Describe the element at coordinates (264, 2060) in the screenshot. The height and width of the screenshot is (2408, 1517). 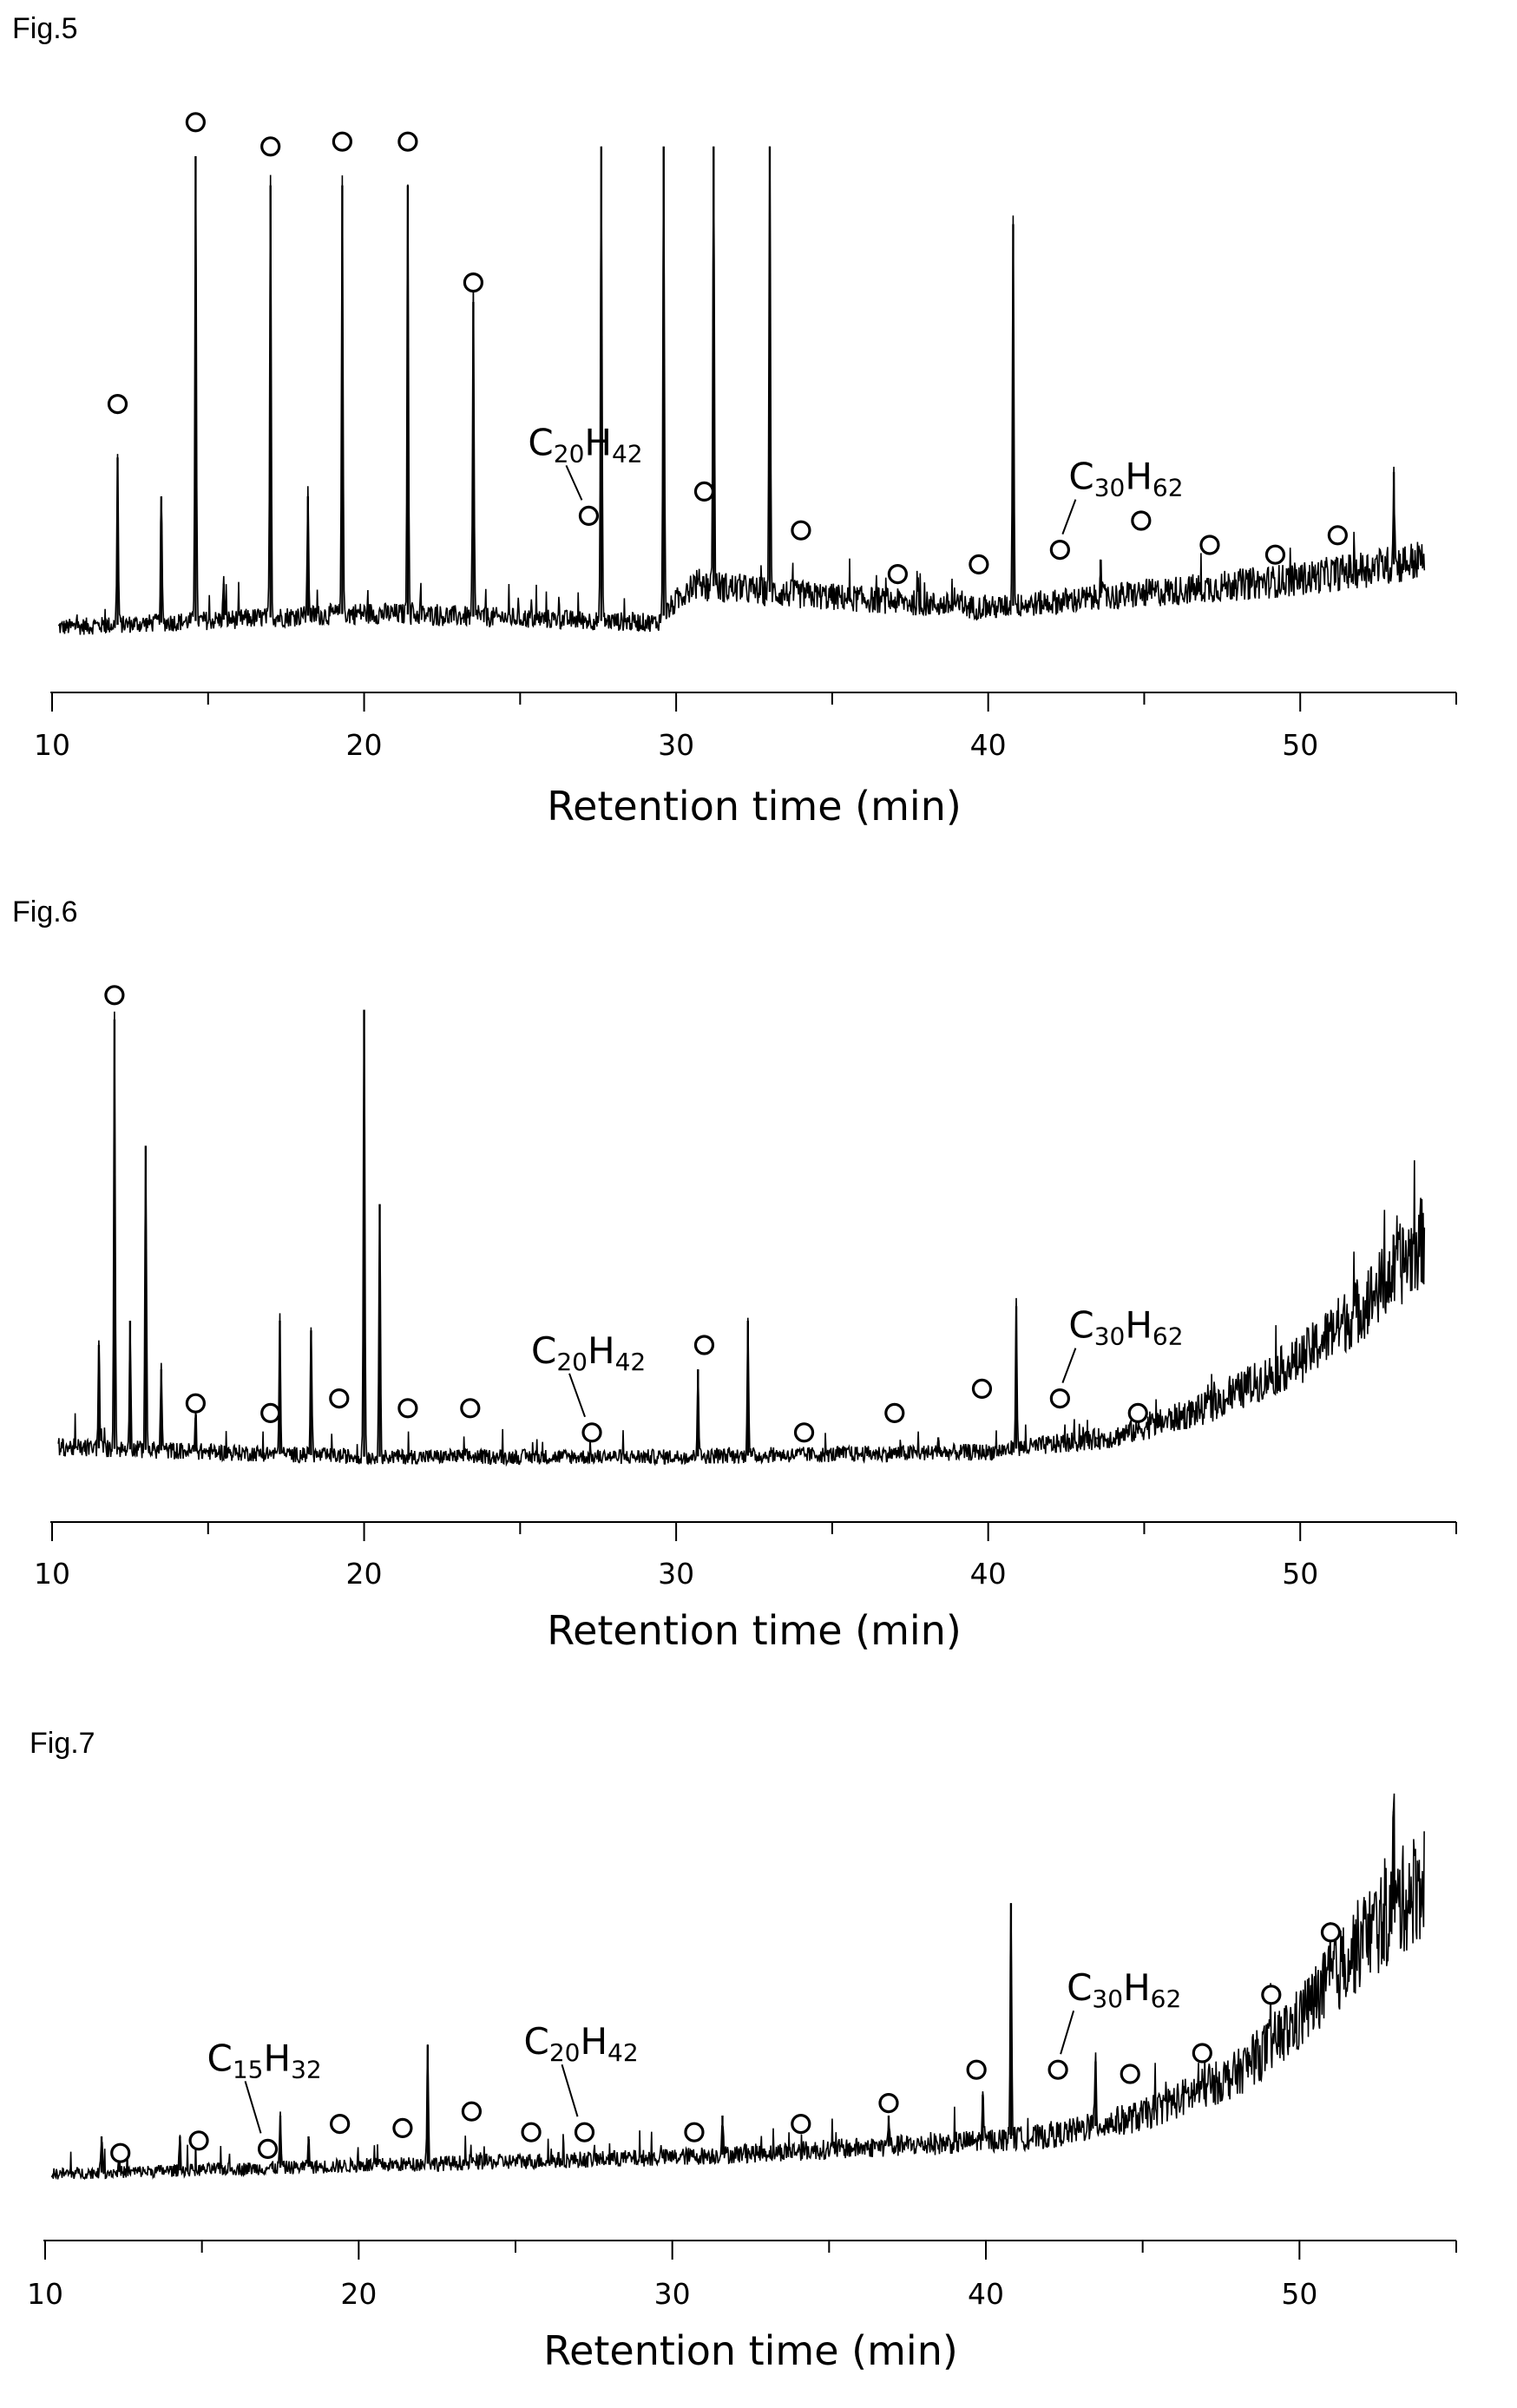
I see `compound-label: C15H32` at that location.